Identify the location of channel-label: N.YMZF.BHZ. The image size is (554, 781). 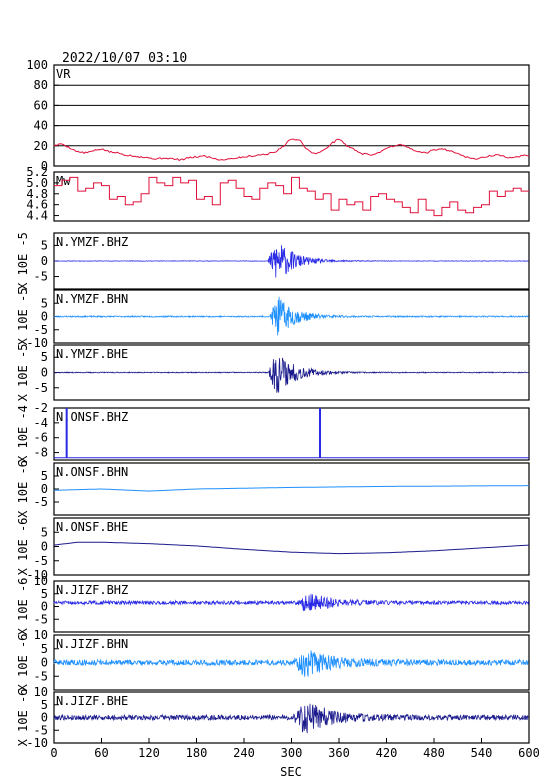
(92, 242).